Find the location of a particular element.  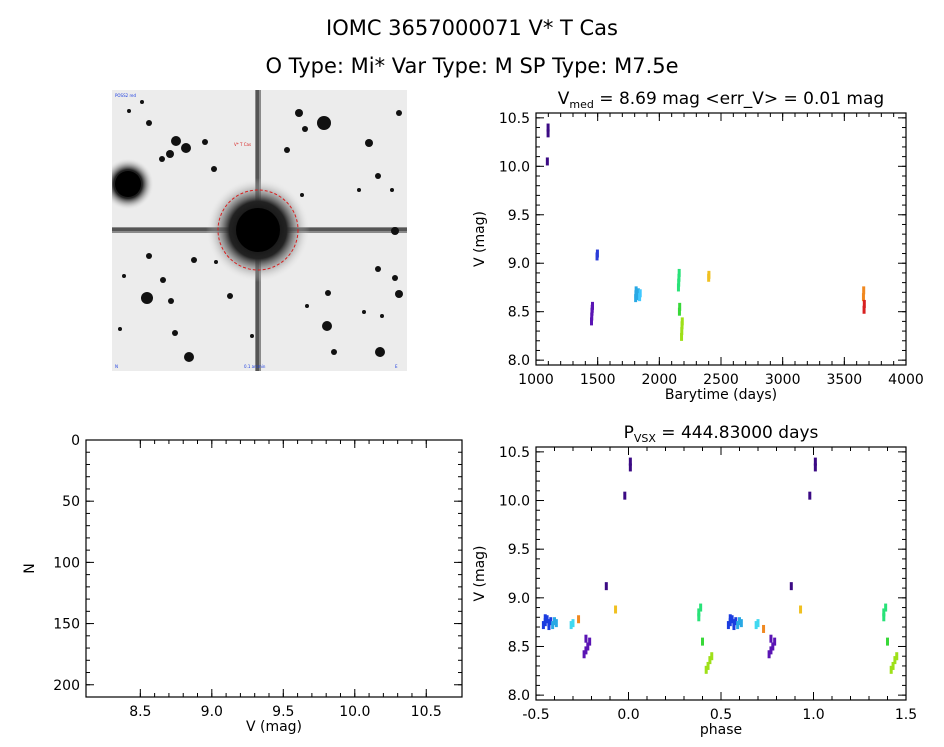

field-stars is located at coordinates (260, 231).